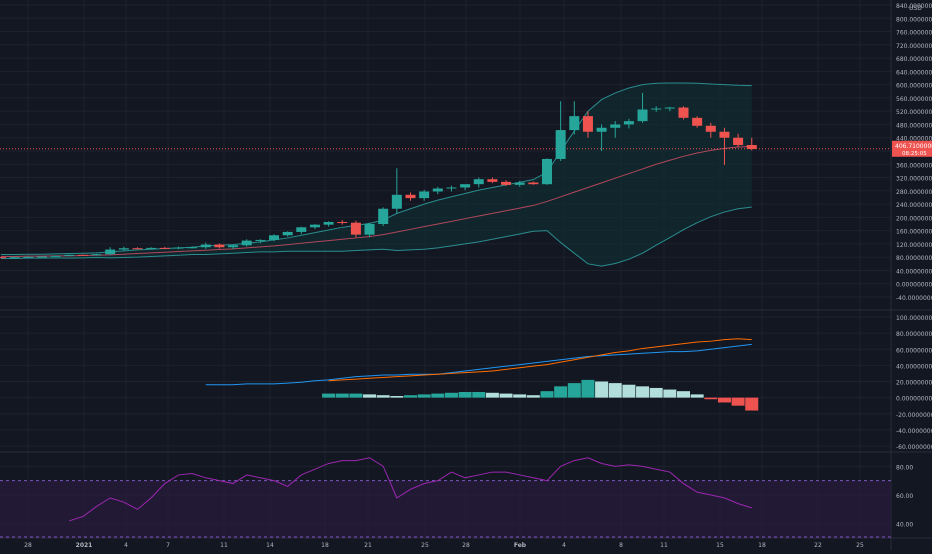 The image size is (932, 554). What do you see at coordinates (914, 285) in the screenshot?
I see `price-axis-label: 0.00000000` at bounding box center [914, 285].